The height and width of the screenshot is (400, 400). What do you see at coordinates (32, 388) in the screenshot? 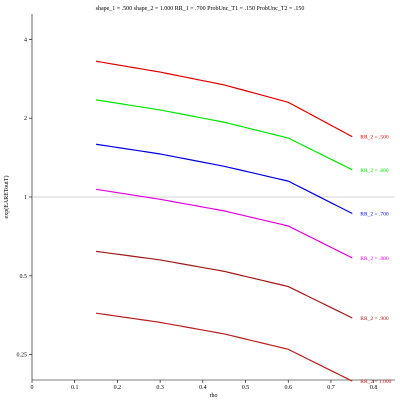
I see `x-tick-label: 0` at bounding box center [32, 388].